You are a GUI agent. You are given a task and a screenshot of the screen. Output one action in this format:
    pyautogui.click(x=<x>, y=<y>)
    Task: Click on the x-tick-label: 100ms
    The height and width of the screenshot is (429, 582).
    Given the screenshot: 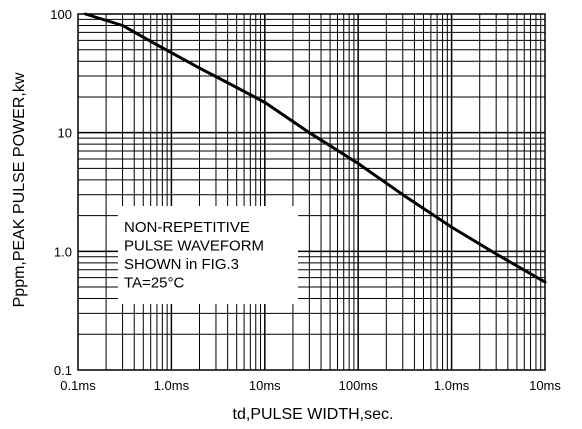 What is the action you would take?
    pyautogui.click(x=359, y=385)
    